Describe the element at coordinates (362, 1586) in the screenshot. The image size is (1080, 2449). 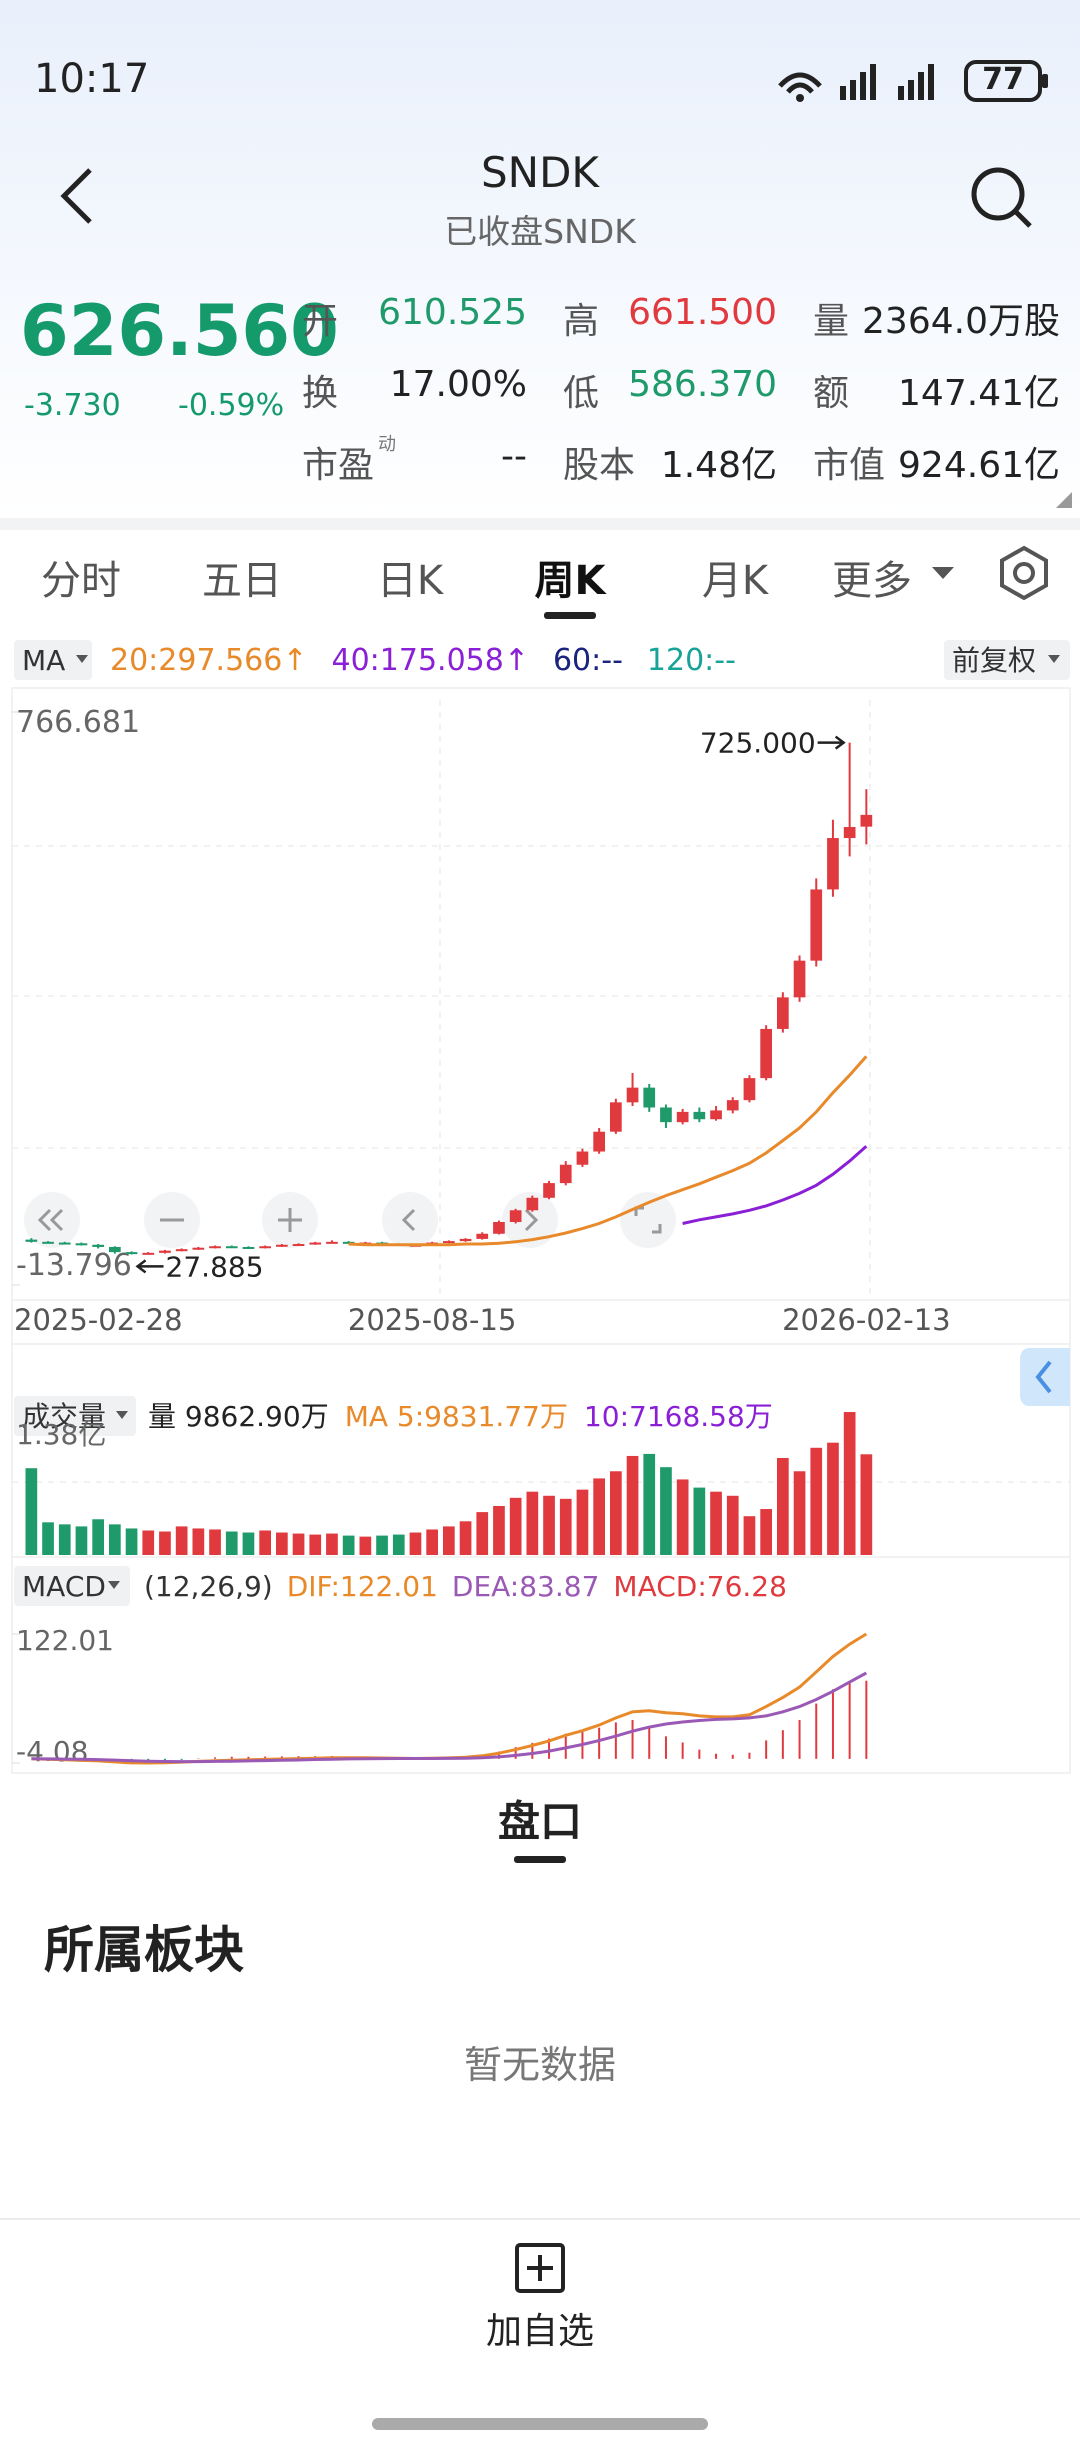
I see `macd-legend: DIF:122.01` at that location.